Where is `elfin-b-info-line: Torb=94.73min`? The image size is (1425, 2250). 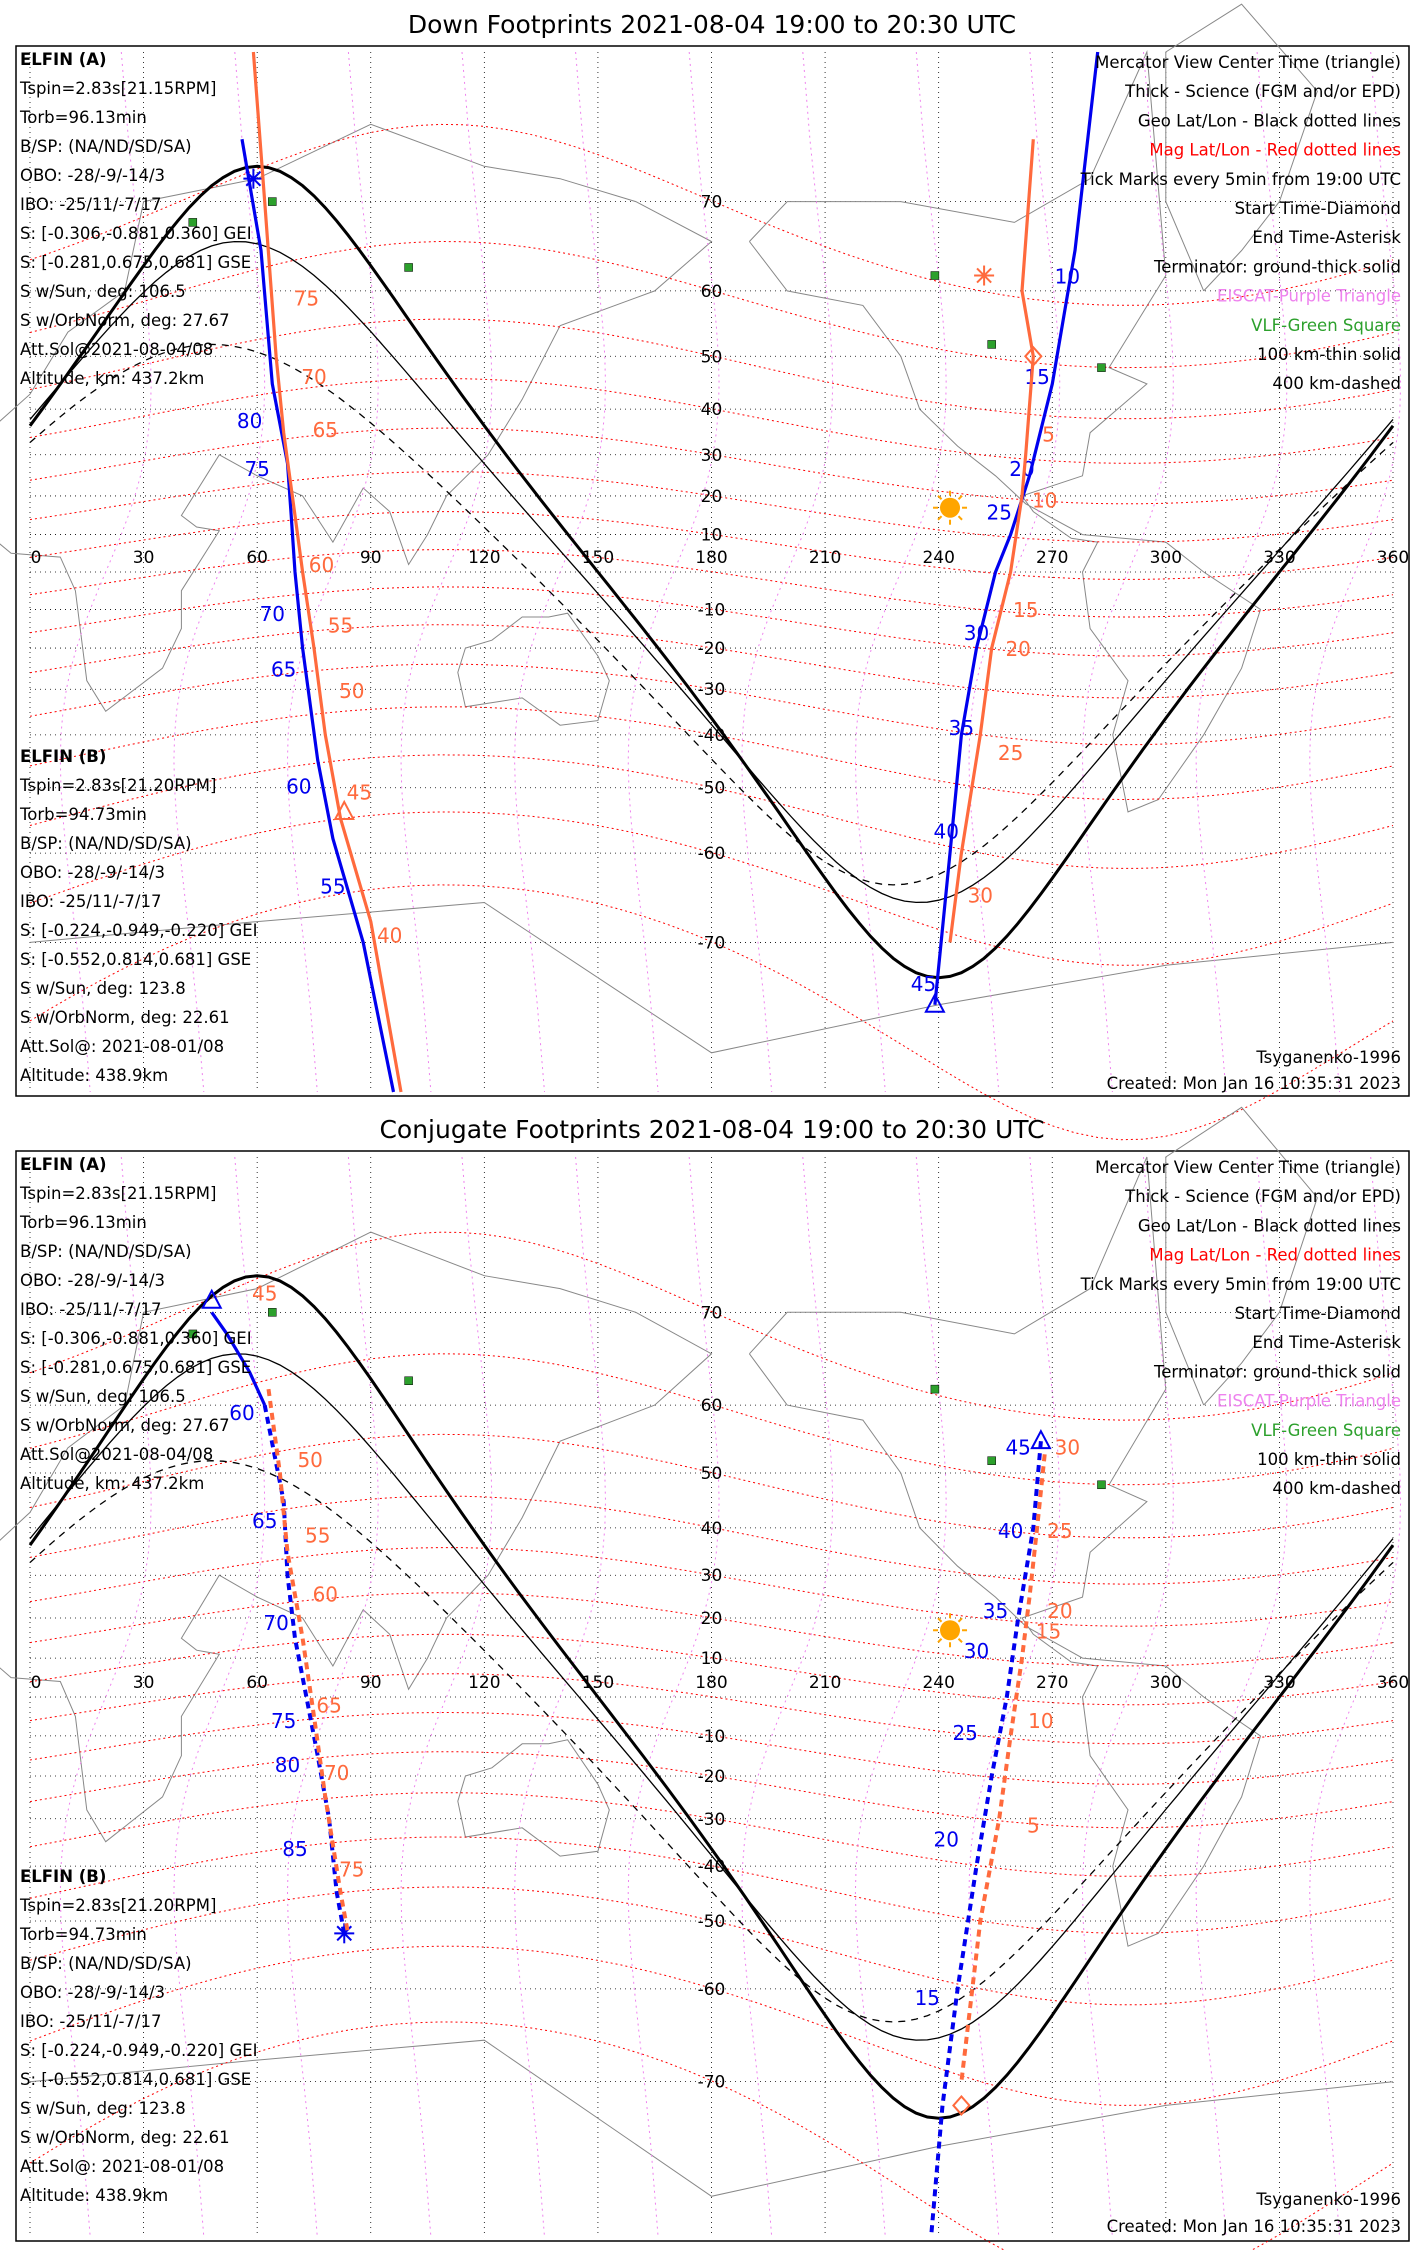
elfin-b-info-line: Torb=94.73min is located at coordinates (83, 1934).